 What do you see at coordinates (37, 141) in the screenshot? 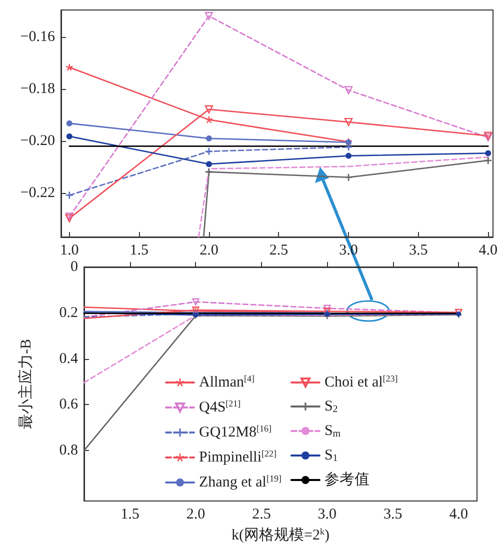
I see `y-tick-label: −0.20` at bounding box center [37, 141].